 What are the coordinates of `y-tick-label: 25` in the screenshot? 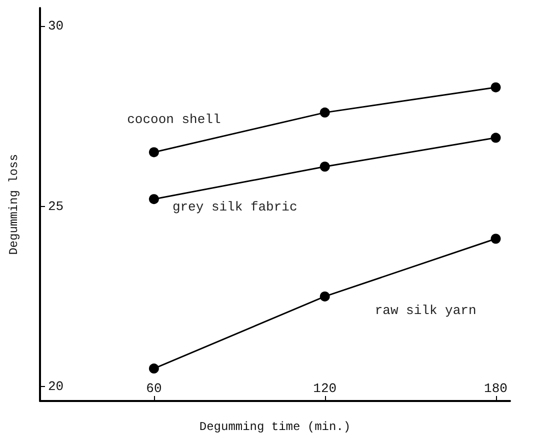 It's located at (56, 206).